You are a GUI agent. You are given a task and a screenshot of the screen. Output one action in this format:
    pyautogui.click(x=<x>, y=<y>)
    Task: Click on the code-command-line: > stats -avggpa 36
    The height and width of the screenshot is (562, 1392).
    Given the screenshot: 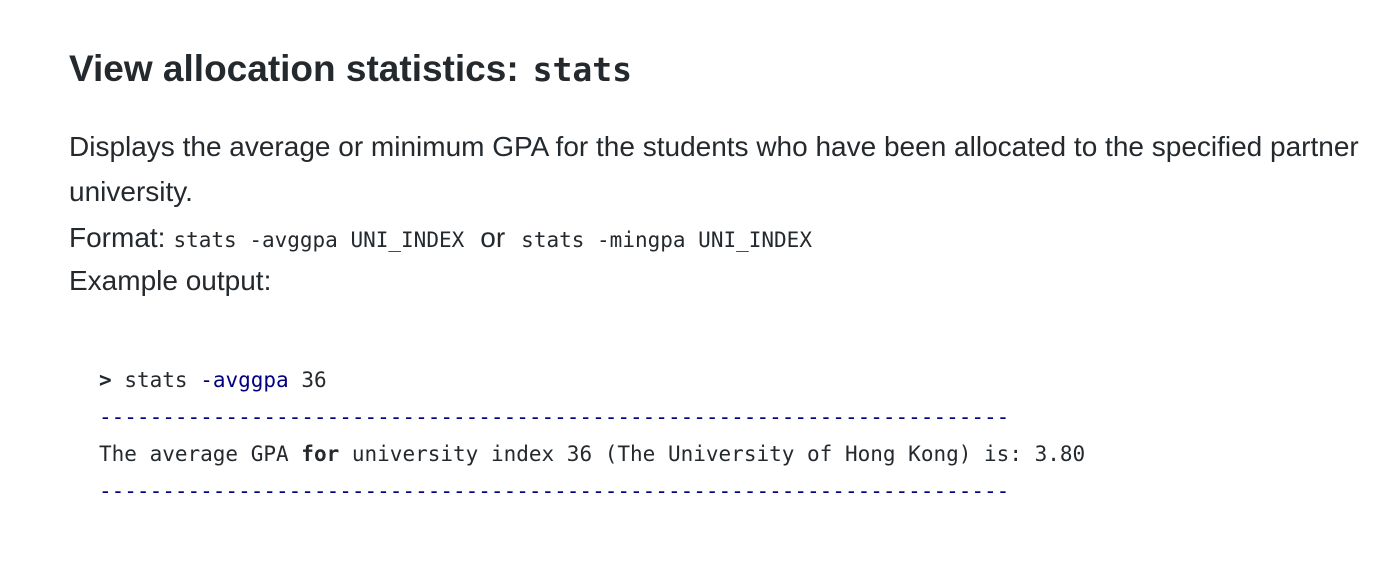 What is the action you would take?
    pyautogui.click(x=592, y=380)
    